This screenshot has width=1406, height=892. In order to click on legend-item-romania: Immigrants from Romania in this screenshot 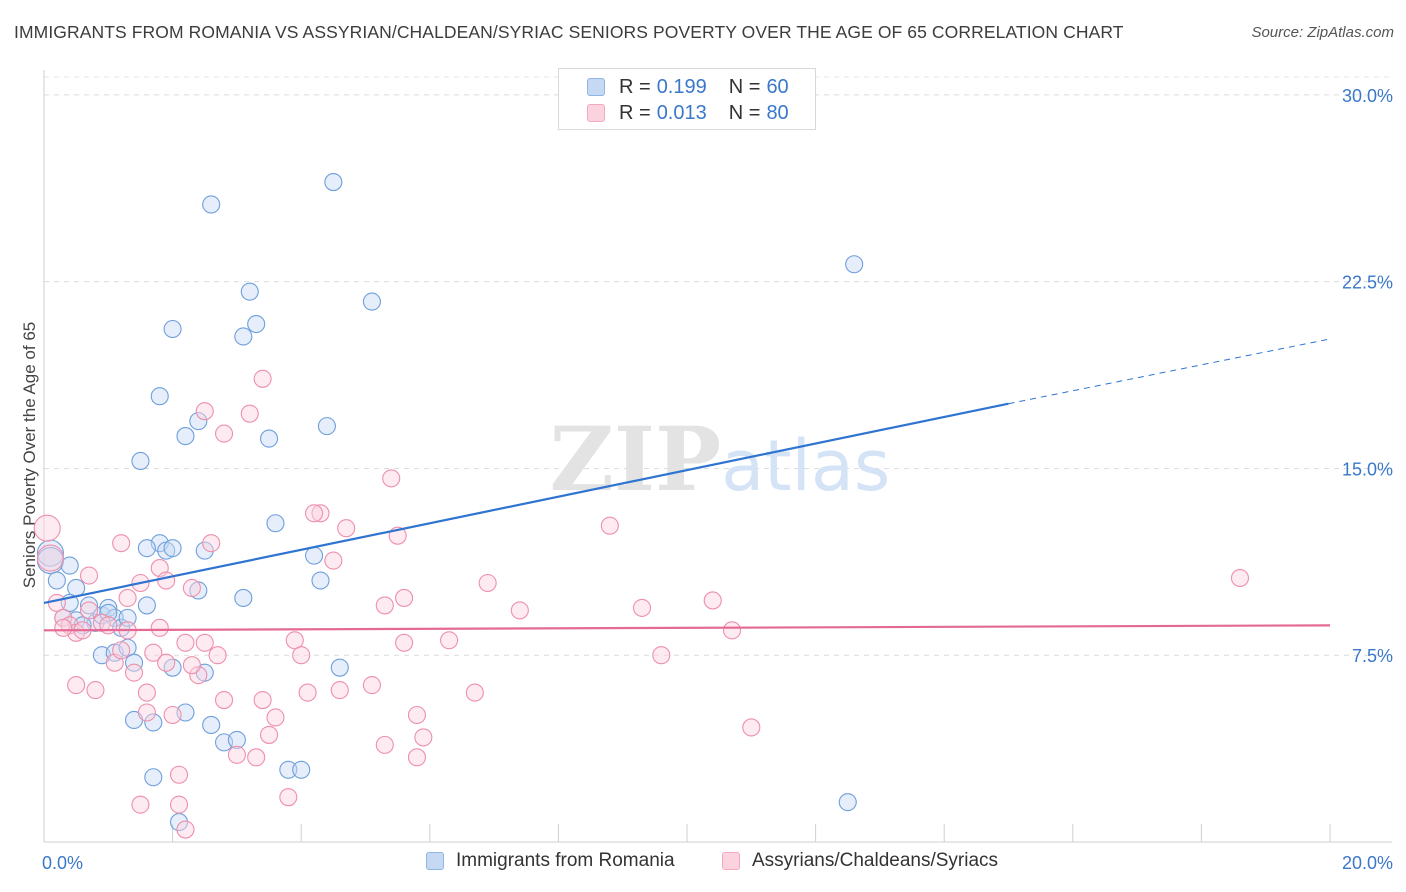, I will do `click(550, 861)`.